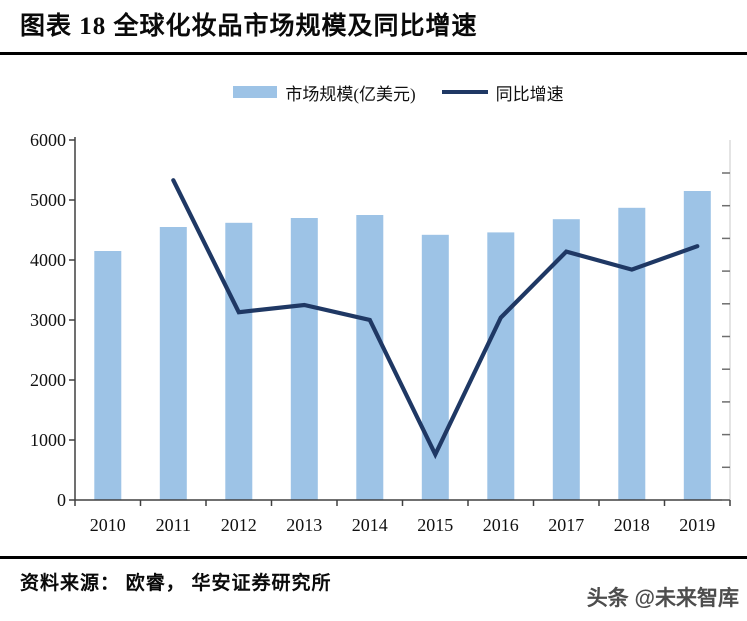  What do you see at coordinates (176, 583) in the screenshot?
I see `source-note: 资料来源： 欧睿， 华安证券研究所` at bounding box center [176, 583].